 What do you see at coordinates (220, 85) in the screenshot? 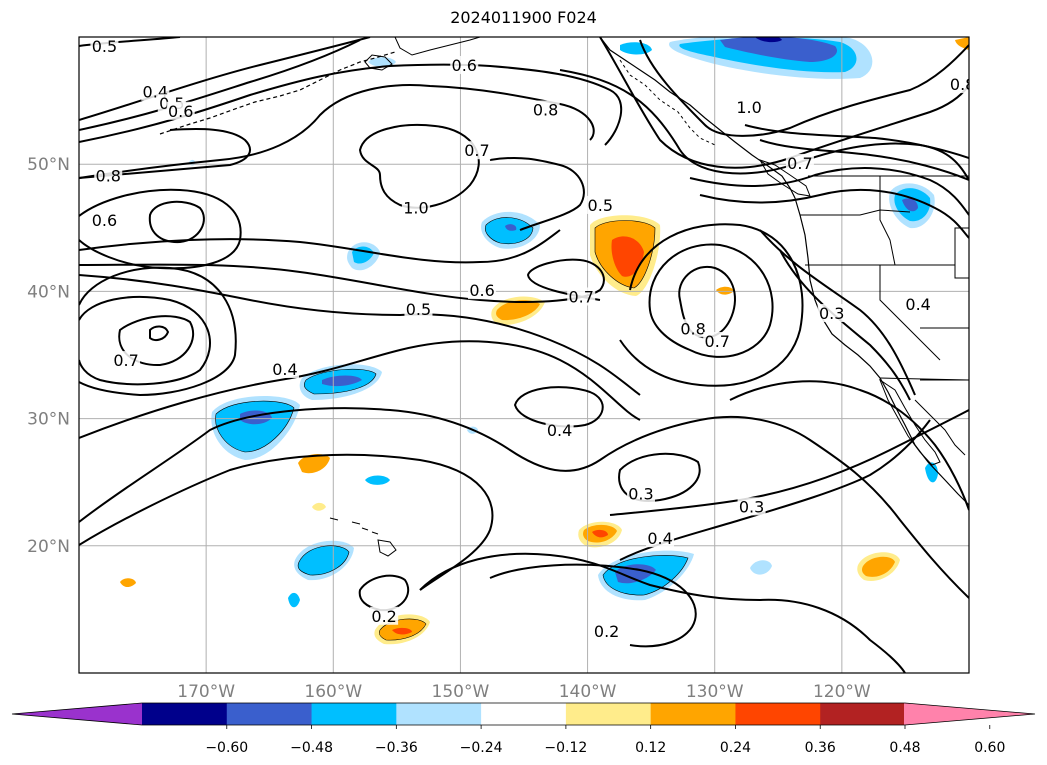
I see `contour-0-5-alaska` at bounding box center [220, 85].